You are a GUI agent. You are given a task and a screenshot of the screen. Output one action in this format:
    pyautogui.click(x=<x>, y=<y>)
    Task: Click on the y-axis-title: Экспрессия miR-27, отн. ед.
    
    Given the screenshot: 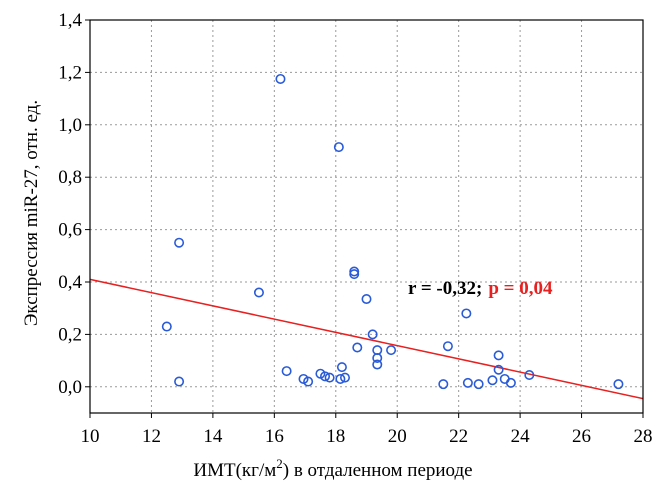 What is the action you would take?
    pyautogui.click(x=31, y=213)
    